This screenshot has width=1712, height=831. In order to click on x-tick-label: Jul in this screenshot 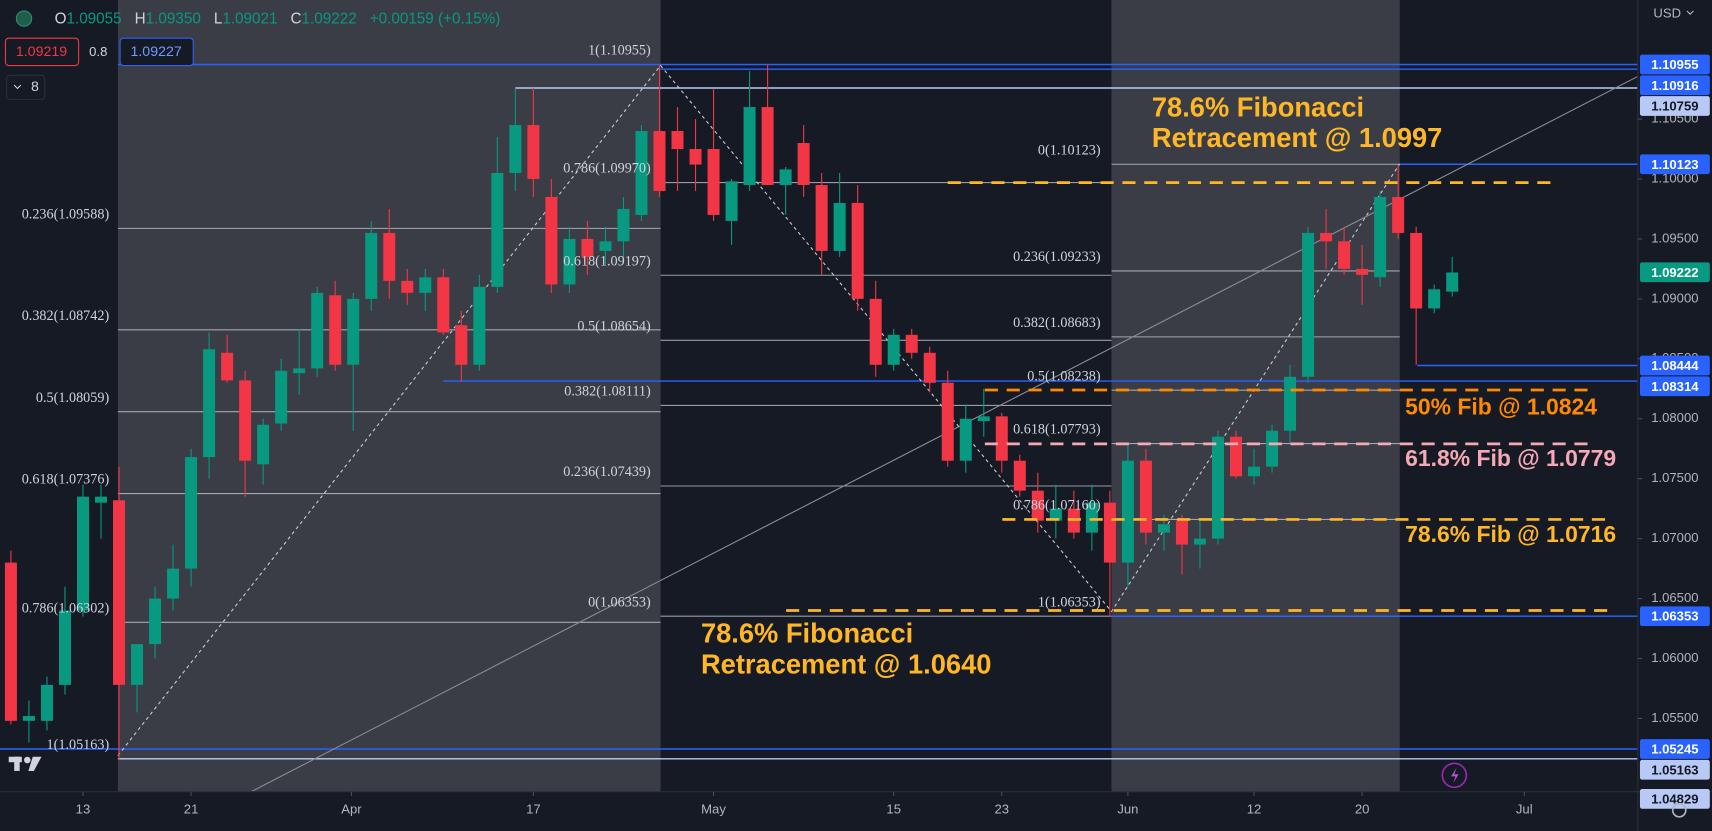, I will do `click(1524, 809)`.